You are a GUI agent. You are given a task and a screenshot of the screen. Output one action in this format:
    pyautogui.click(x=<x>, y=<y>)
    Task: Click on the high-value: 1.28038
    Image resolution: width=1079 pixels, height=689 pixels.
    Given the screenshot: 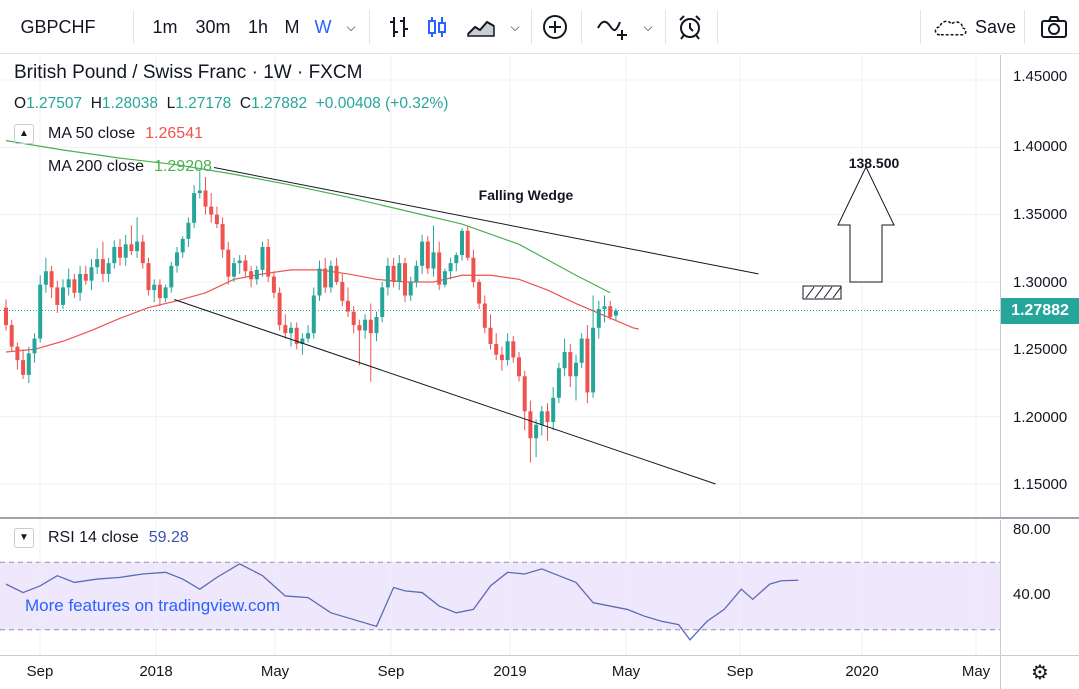 What is the action you would take?
    pyautogui.click(x=129, y=103)
    